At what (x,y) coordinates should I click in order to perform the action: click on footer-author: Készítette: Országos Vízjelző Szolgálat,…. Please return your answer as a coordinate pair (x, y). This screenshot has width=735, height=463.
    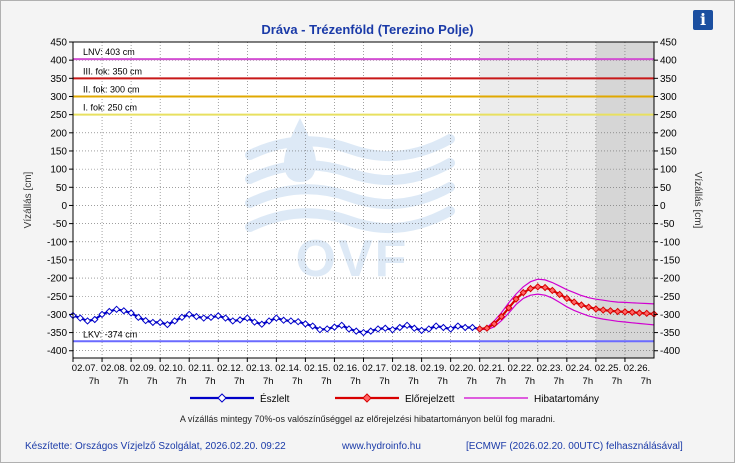
    Looking at the image, I should click on (155, 446).